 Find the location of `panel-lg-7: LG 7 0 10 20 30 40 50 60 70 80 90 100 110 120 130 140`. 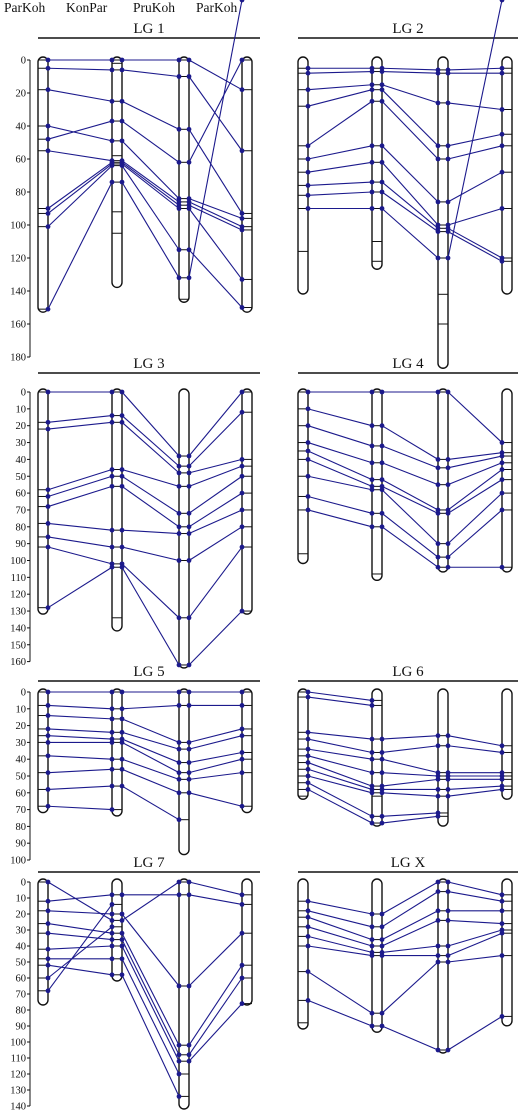

panel-lg-7: LG 7 0 10 20 30 40 50 60 70 80 90 100 110 120 130 140 is located at coordinates (135, 984).